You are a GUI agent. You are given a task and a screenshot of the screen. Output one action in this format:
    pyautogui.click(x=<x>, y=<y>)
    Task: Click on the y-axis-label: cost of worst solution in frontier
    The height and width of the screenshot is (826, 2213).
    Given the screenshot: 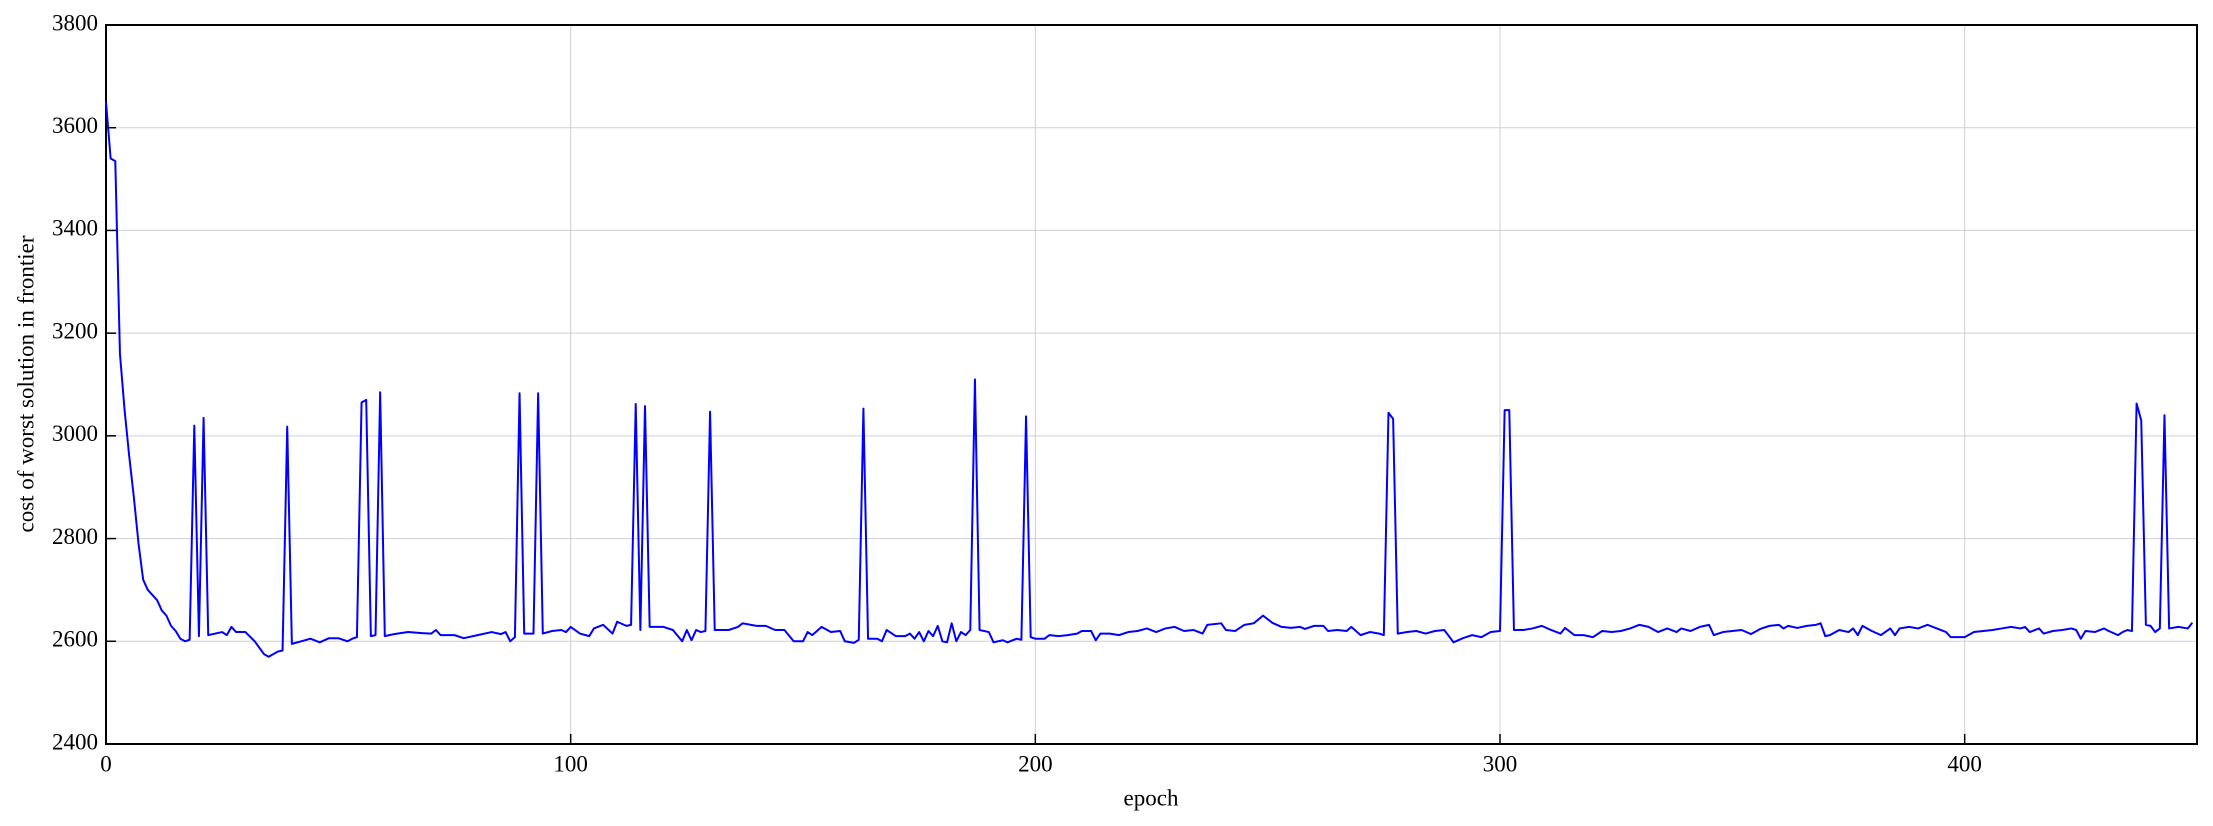 What is the action you would take?
    pyautogui.click(x=25, y=383)
    